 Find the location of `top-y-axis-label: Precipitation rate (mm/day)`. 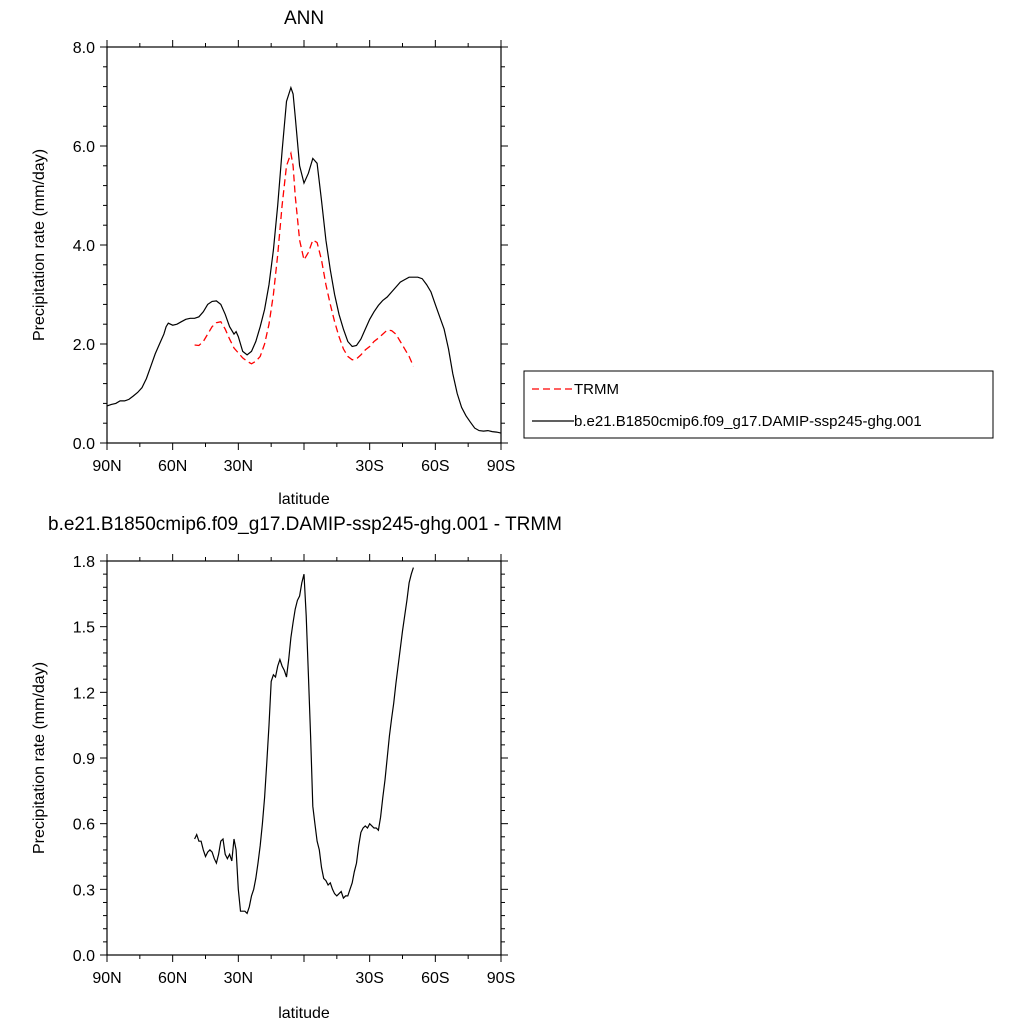

top-y-axis-label: Precipitation rate (mm/day) is located at coordinates (39, 245).